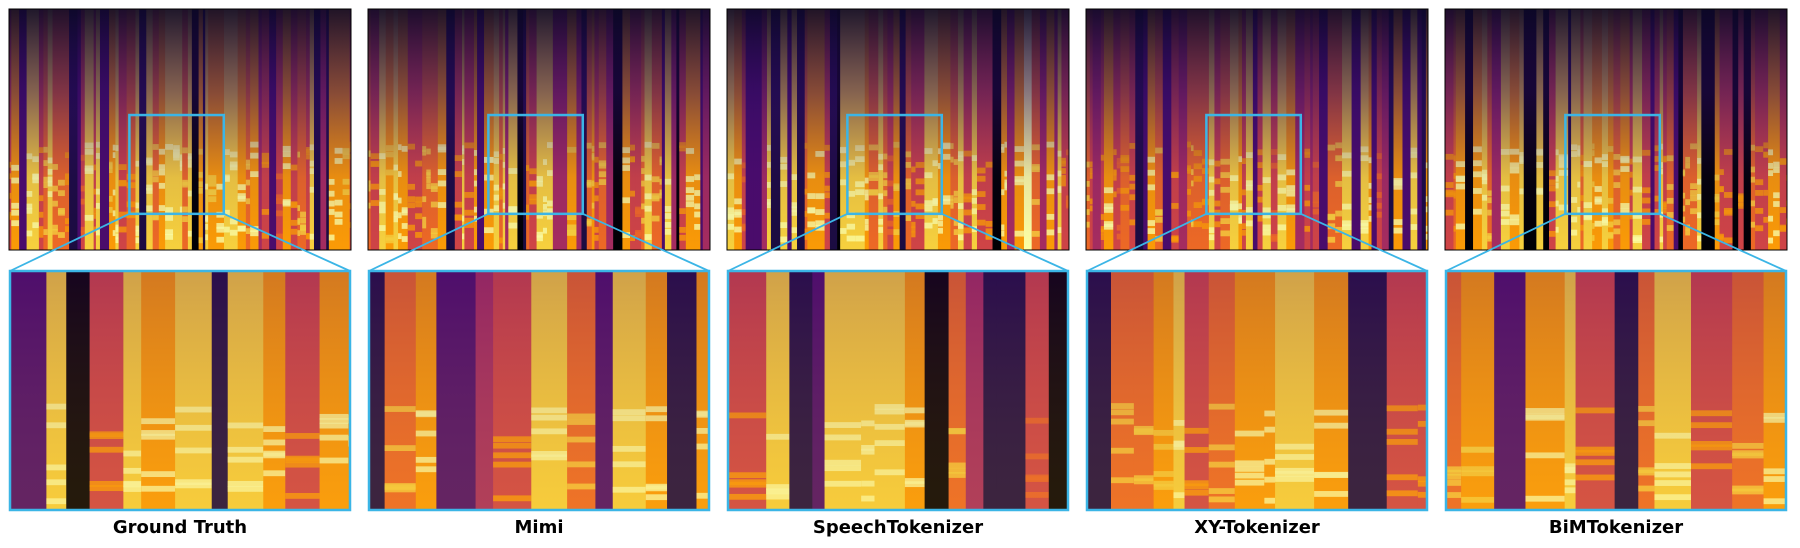 The image size is (1800, 548). Describe the element at coordinates (898, 527) in the screenshot. I see `panel-label: SpeechTokenizer` at that location.